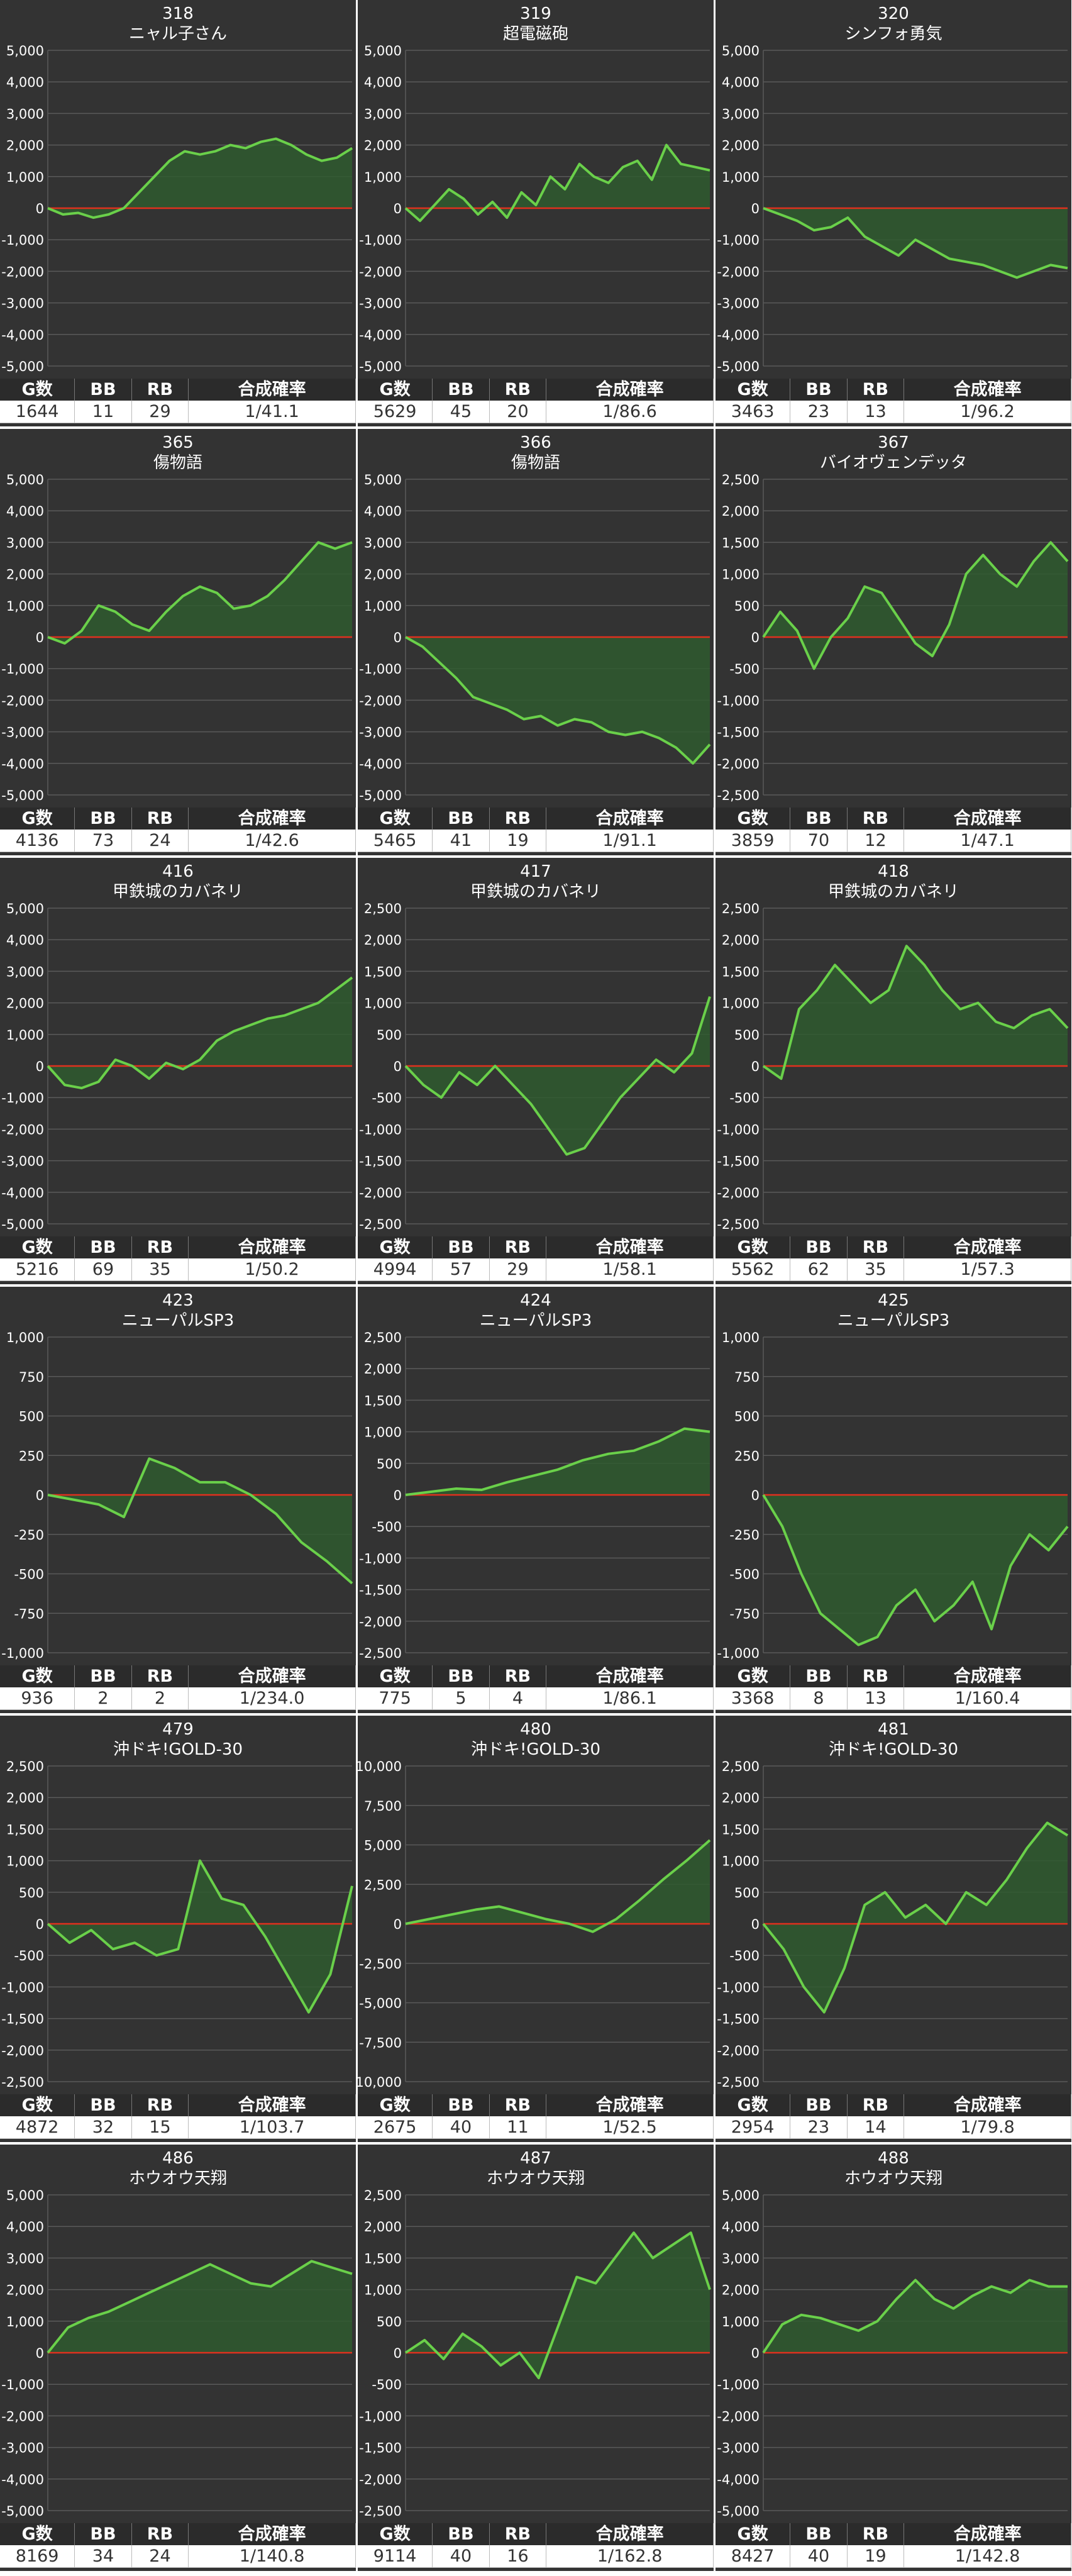 The width and height of the screenshot is (1072, 2576). I want to click on stats-table: G数 BB RB 合成確率 2954 23 14 1/79.8, so click(894, 2116).